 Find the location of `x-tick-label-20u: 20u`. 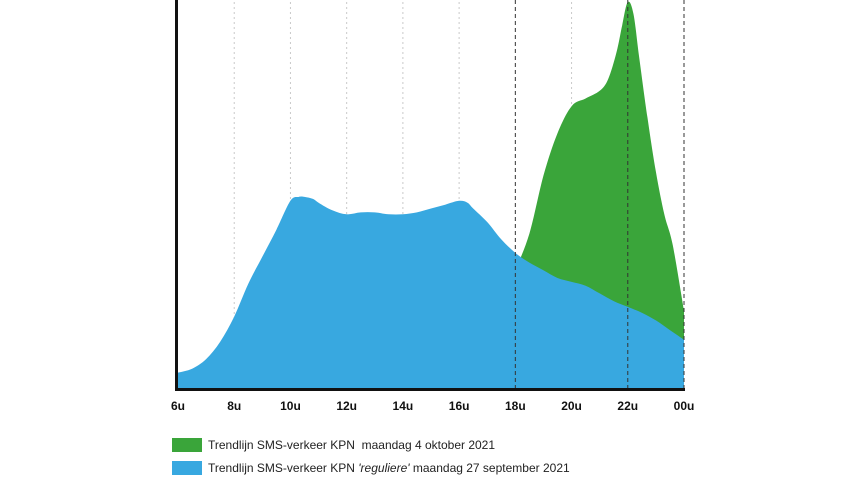

x-tick-label-20u: 20u is located at coordinates (571, 406).